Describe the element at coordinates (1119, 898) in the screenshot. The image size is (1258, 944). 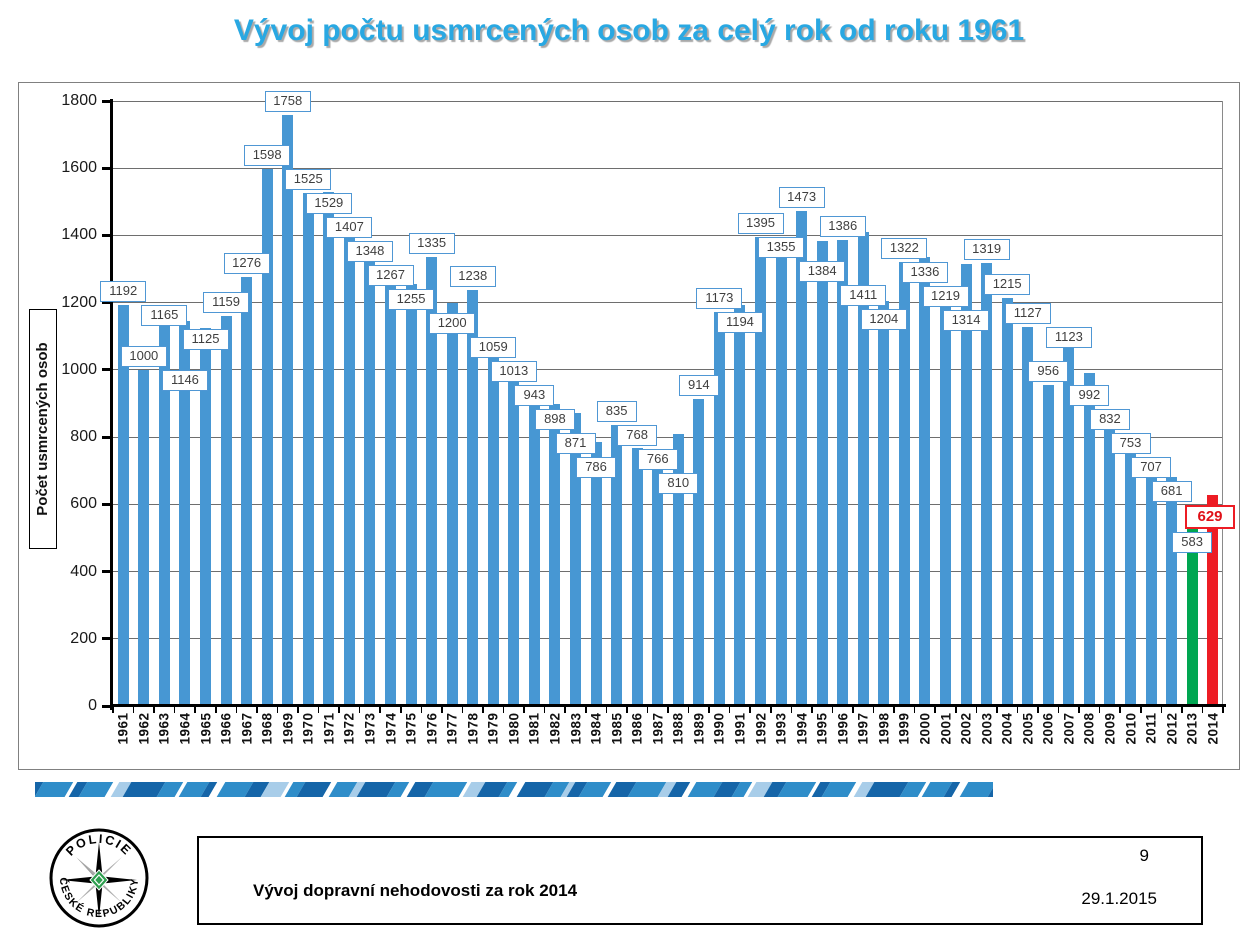
I see `footer-date: 29.1.2015` at that location.